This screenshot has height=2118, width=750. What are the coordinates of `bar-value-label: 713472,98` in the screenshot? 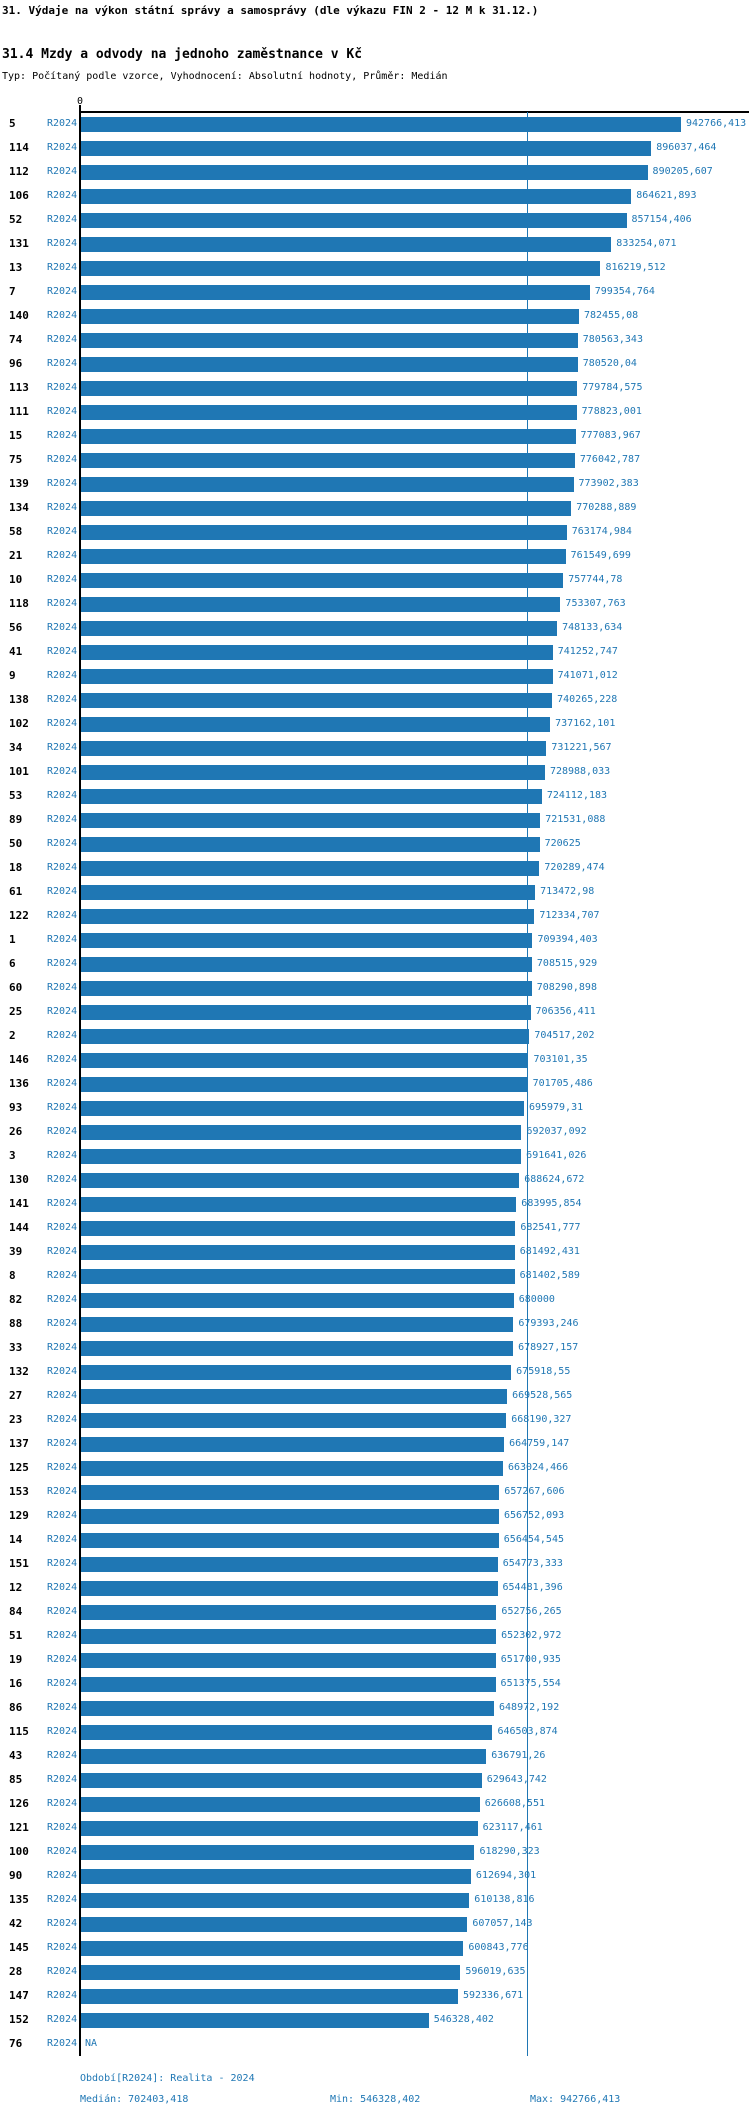 It's located at (567, 891).